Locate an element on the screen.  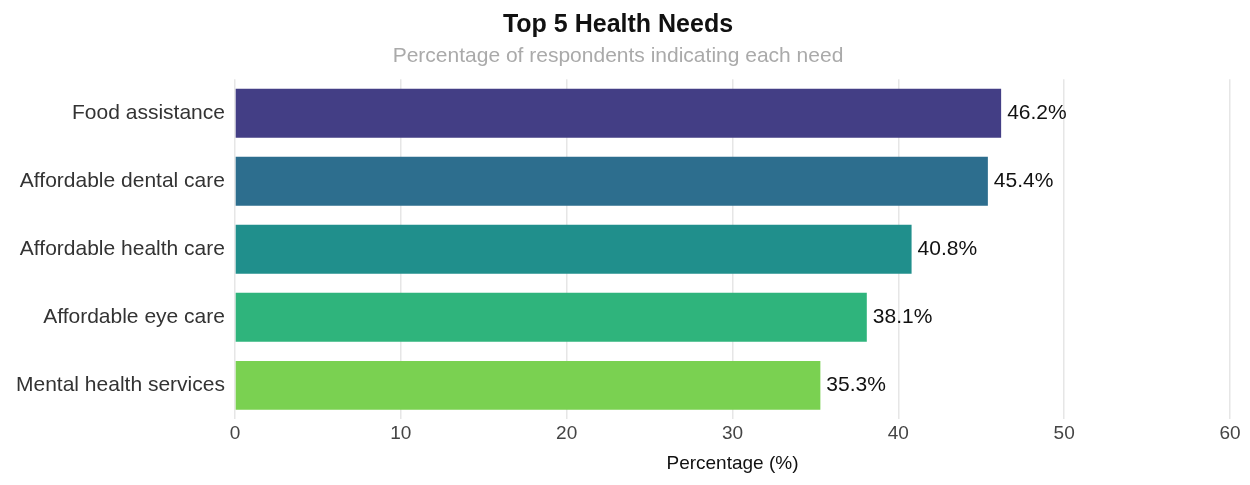
data-label: 35.3% is located at coordinates (856, 384).